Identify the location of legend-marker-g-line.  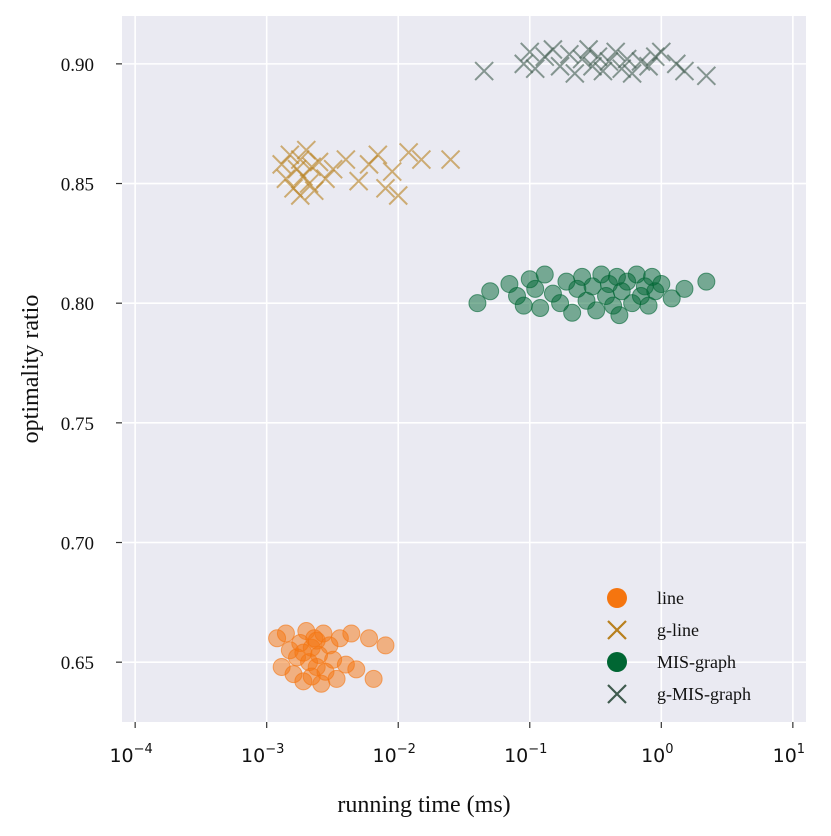
(617, 630).